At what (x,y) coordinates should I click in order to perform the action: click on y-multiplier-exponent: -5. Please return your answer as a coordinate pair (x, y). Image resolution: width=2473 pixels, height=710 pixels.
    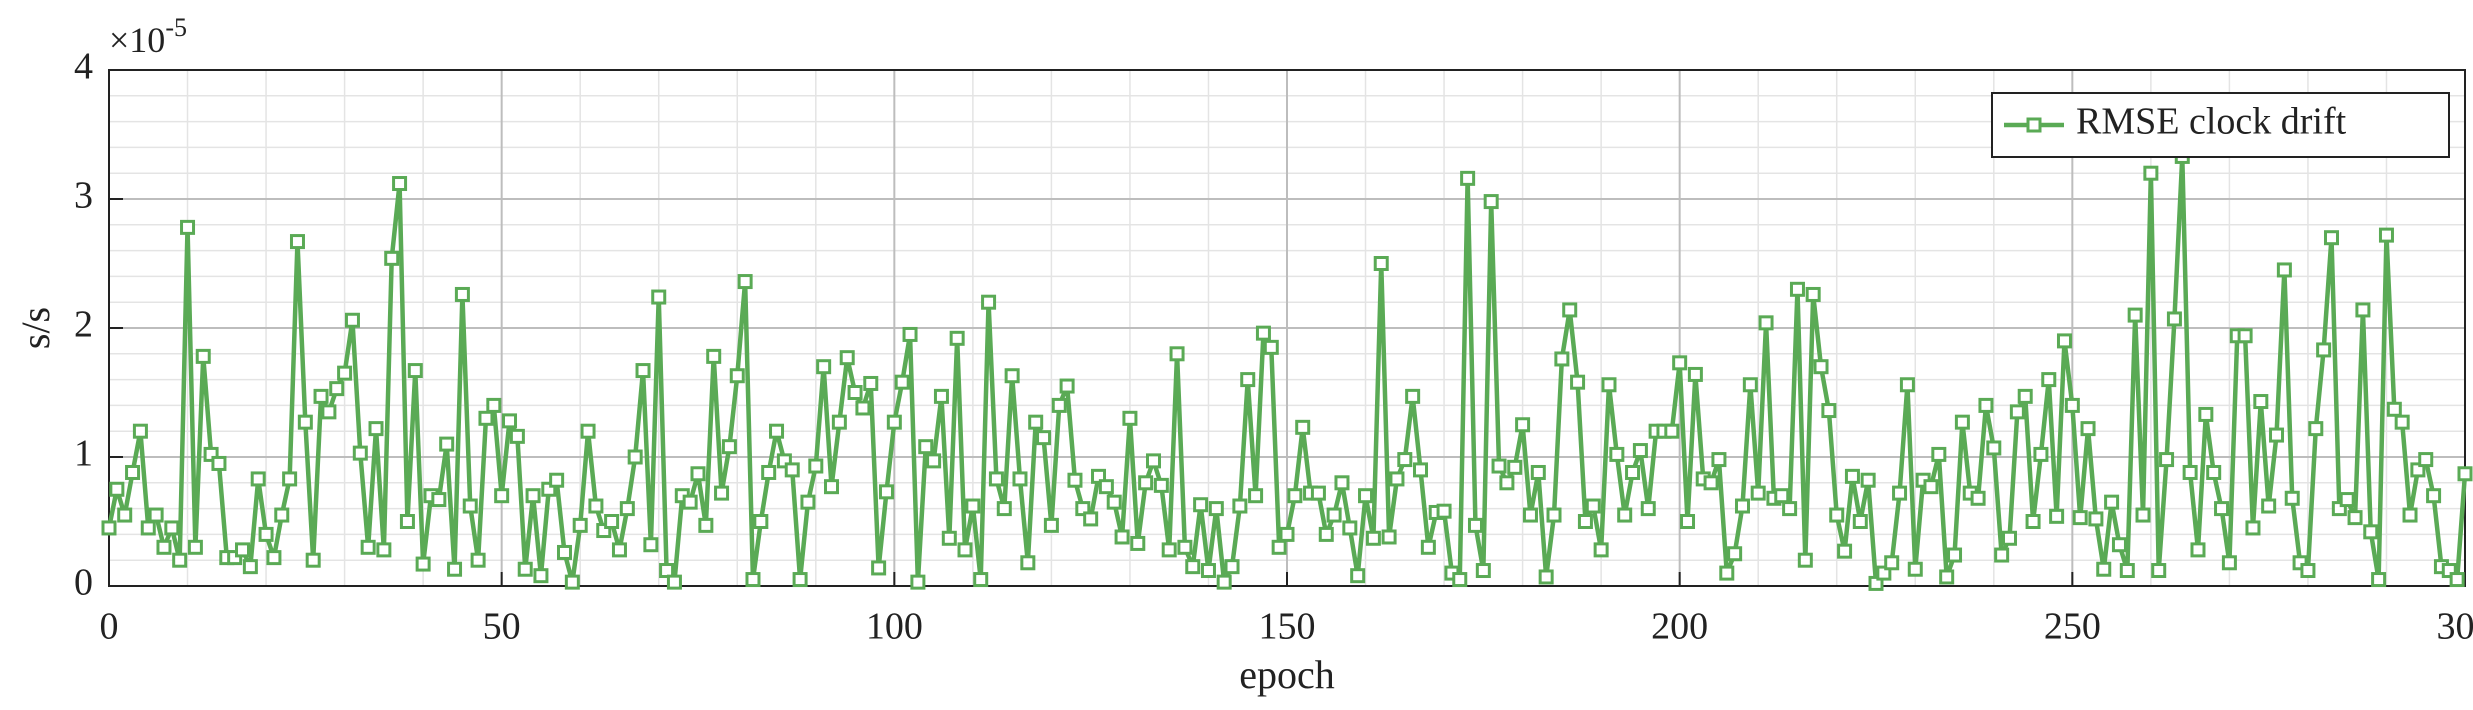
    Looking at the image, I should click on (176, 27).